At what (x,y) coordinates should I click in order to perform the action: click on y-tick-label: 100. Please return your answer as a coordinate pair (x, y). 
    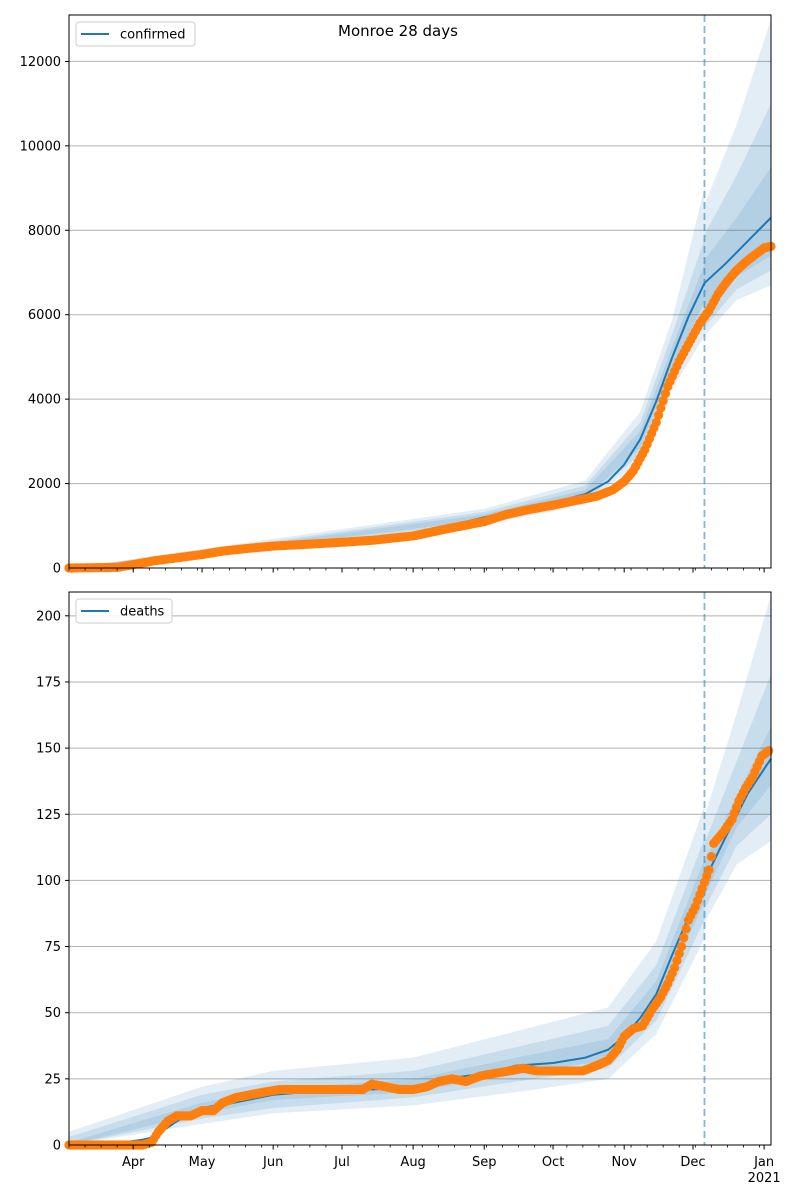
    Looking at the image, I should click on (48, 881).